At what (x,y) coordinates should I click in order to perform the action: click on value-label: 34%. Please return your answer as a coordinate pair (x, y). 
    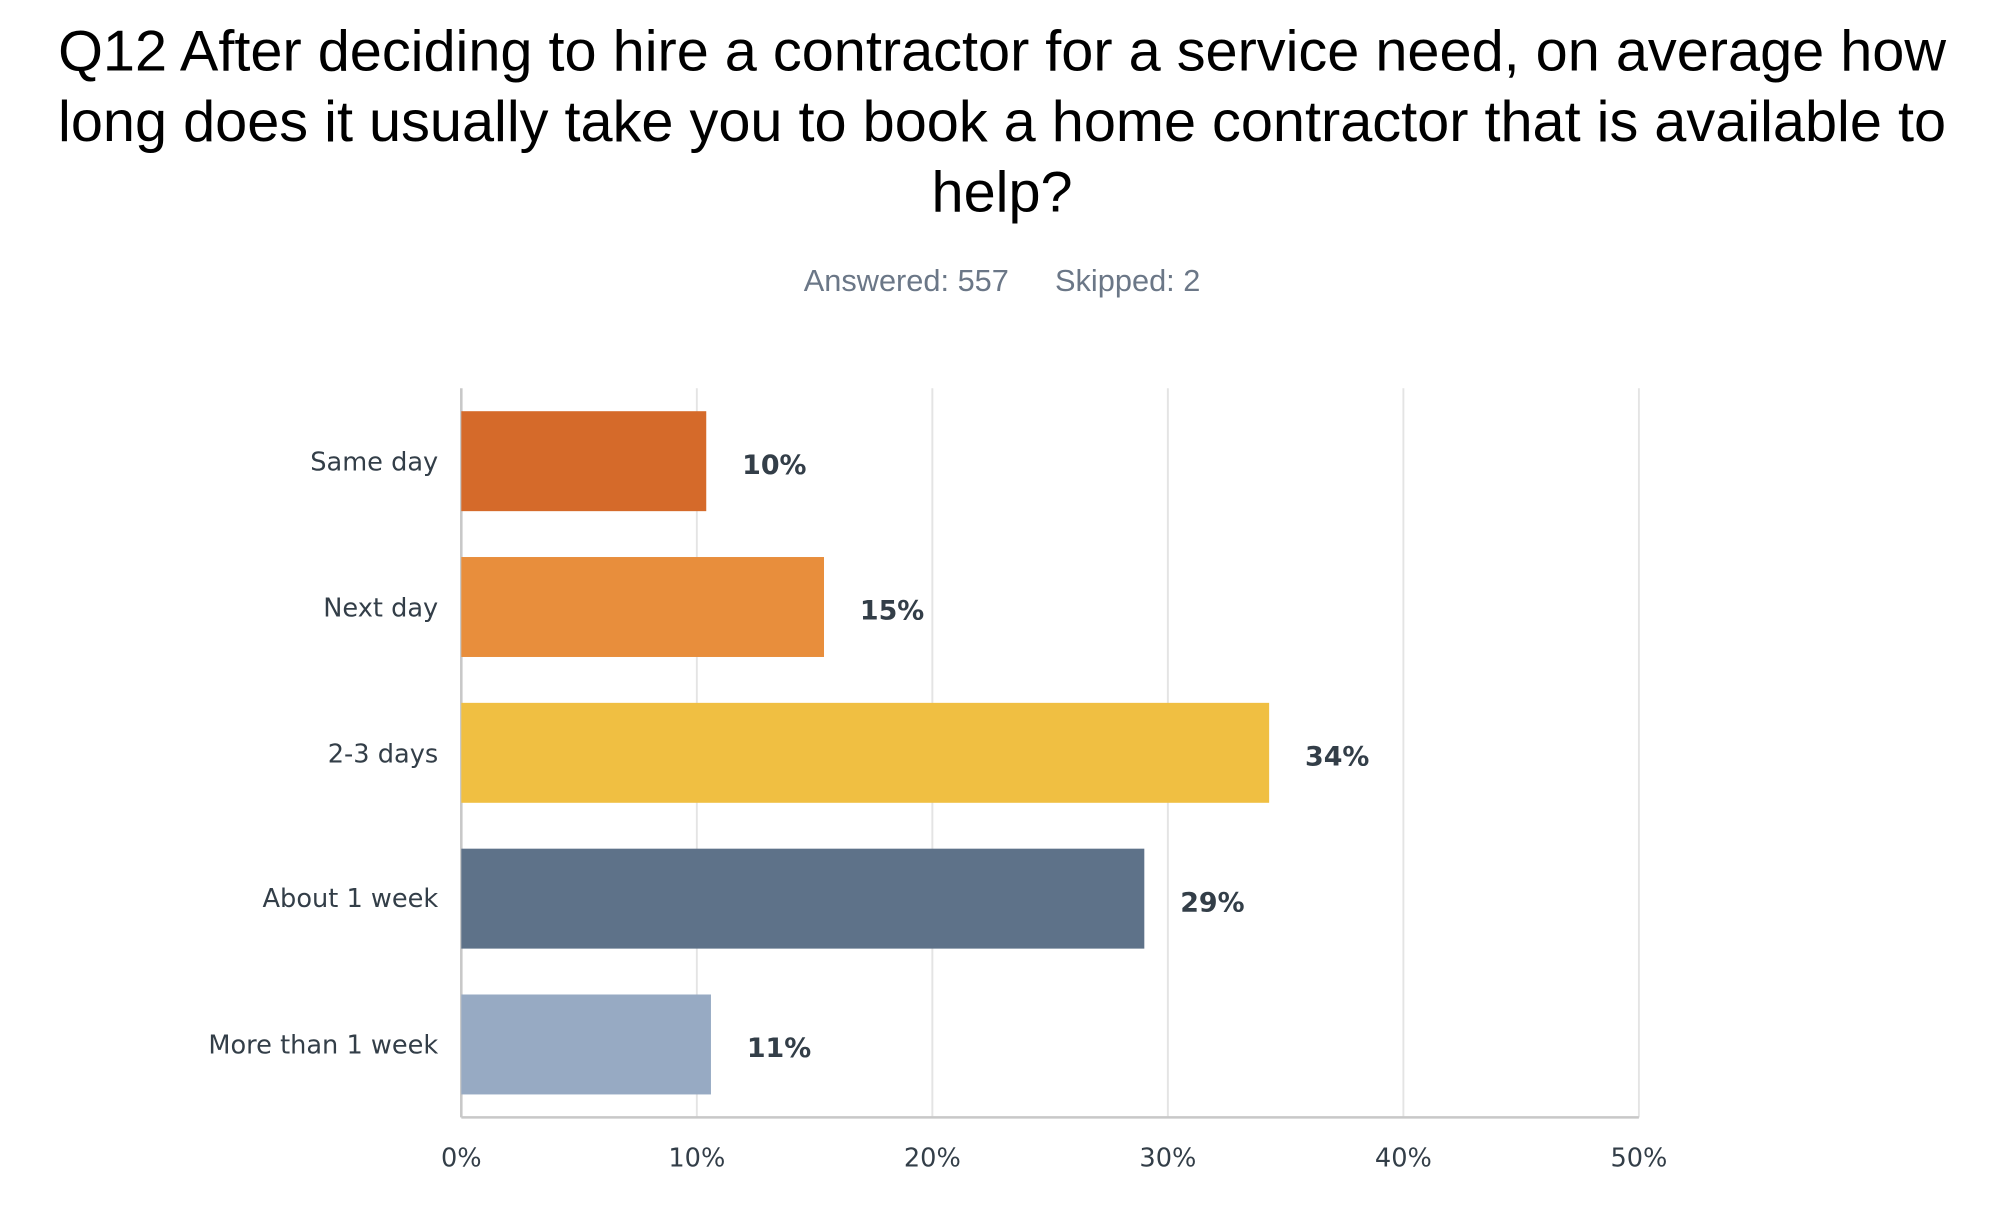
    Looking at the image, I should click on (1337, 756).